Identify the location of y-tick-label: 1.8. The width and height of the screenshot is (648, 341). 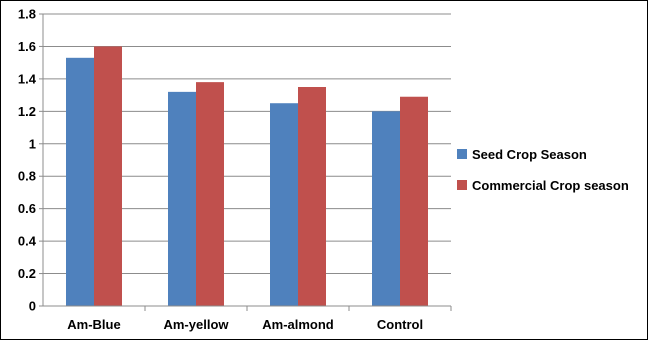
(27, 14).